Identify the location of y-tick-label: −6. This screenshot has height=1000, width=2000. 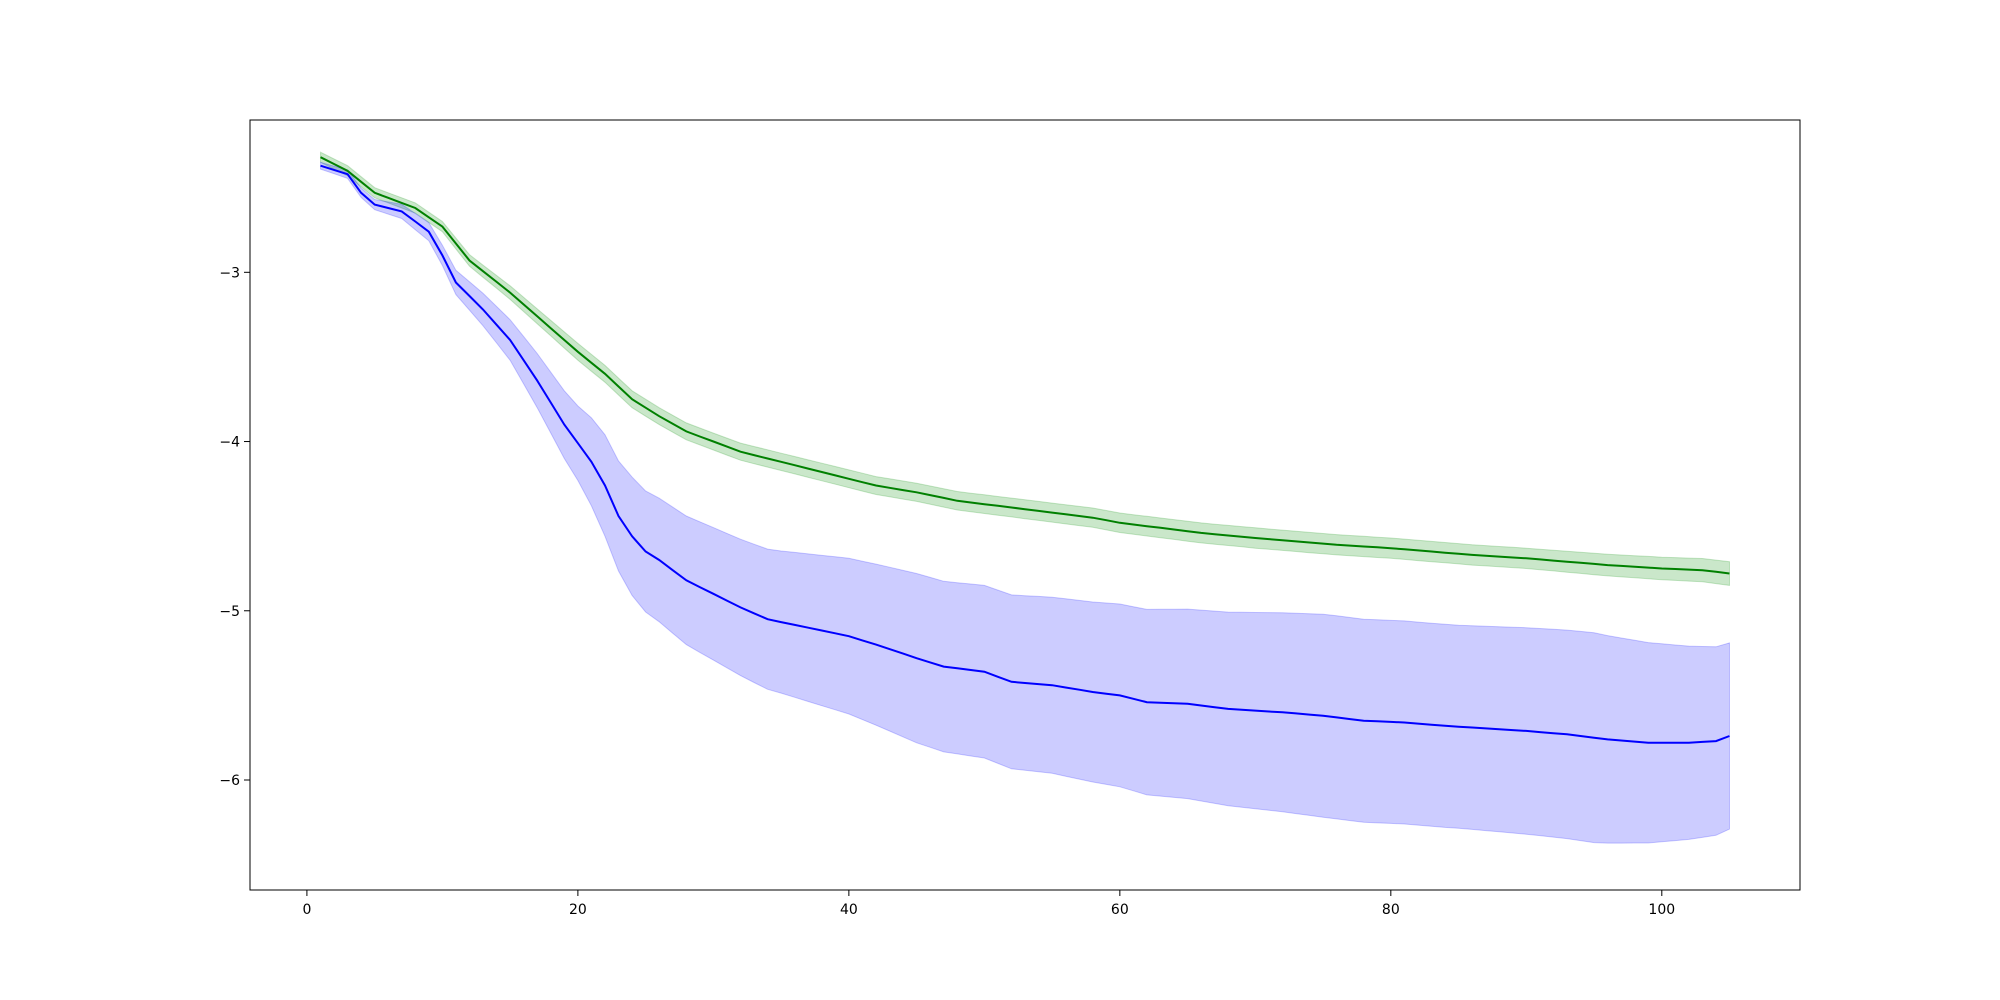
(229, 781).